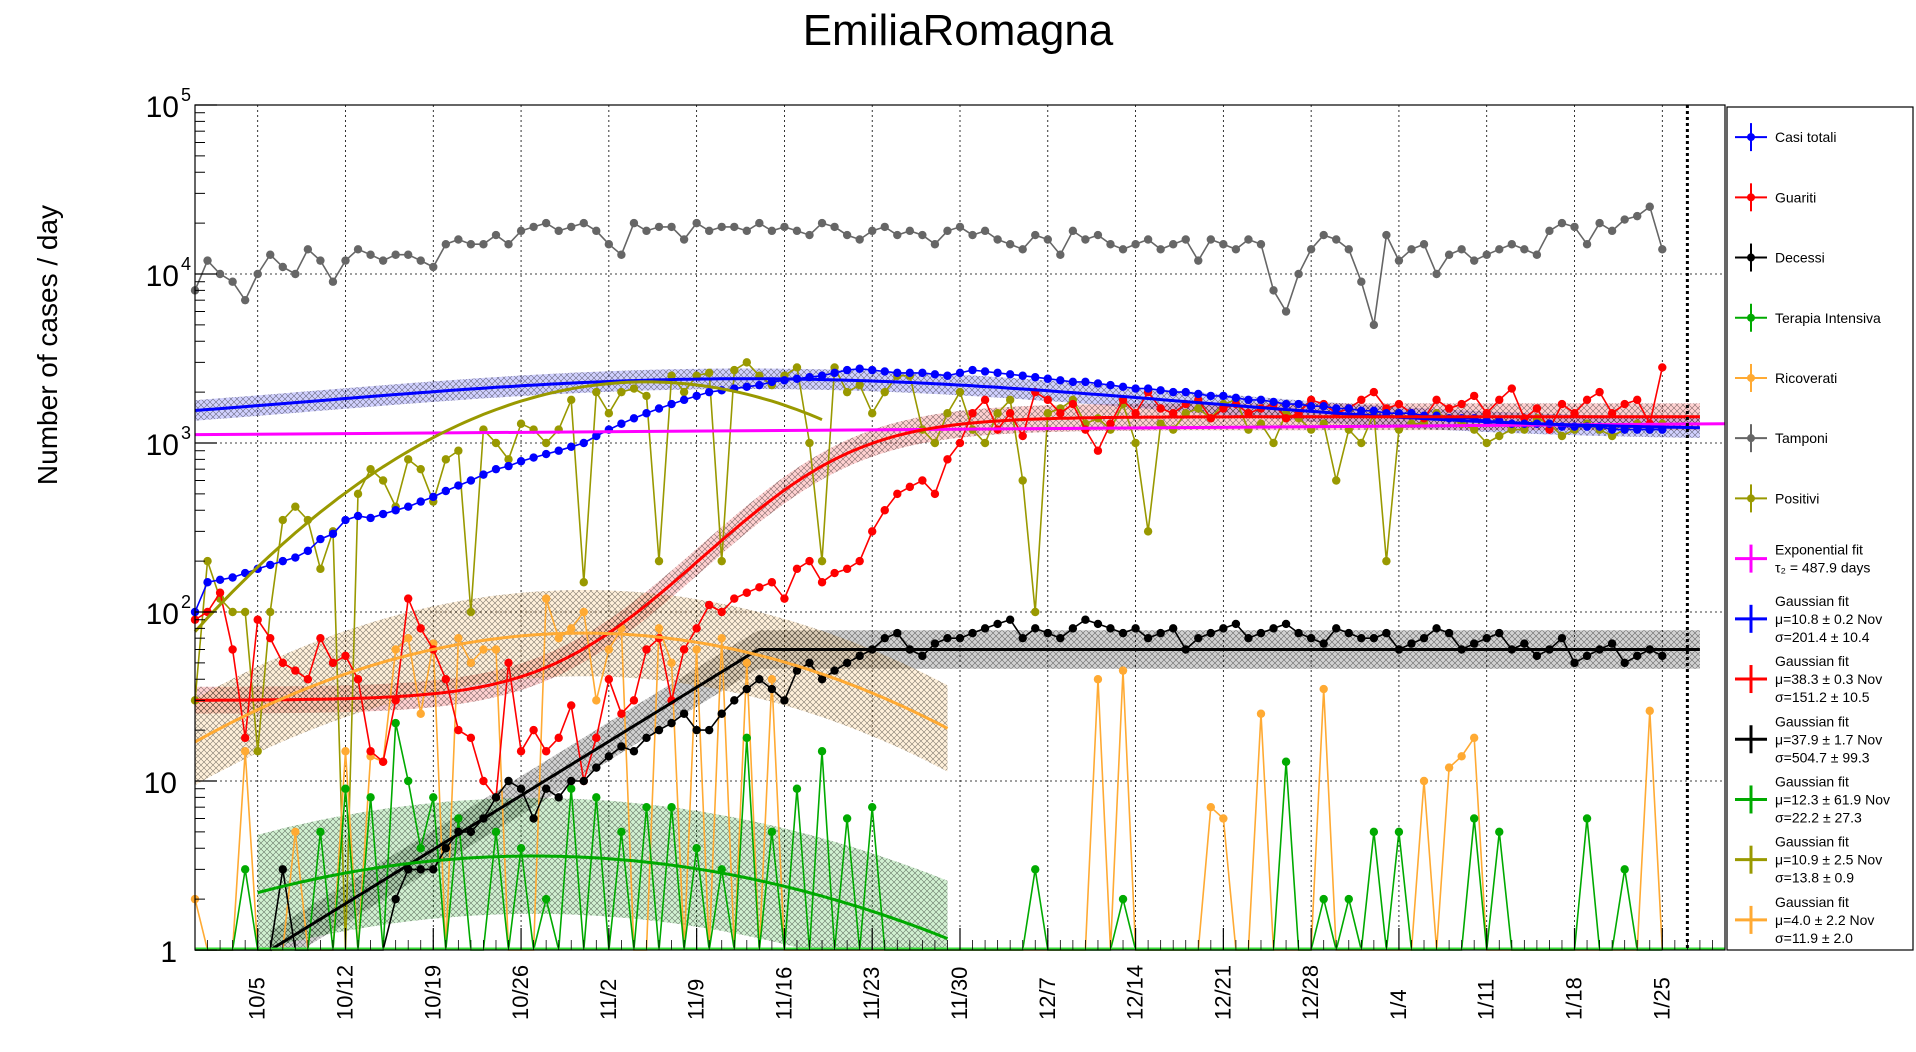  What do you see at coordinates (1828, 679) in the screenshot?
I see `legend-label: μ=38.3 ± 0.3 Nov` at bounding box center [1828, 679].